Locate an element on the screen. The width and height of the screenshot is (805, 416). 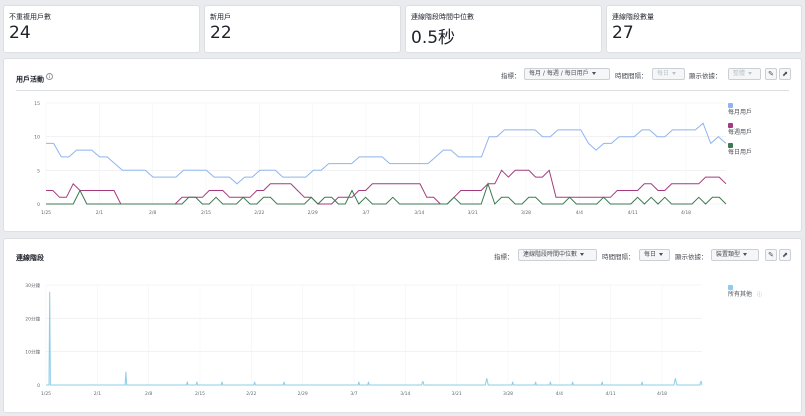
stat-card-new-users: 新用戶 22 is located at coordinates (302, 29).